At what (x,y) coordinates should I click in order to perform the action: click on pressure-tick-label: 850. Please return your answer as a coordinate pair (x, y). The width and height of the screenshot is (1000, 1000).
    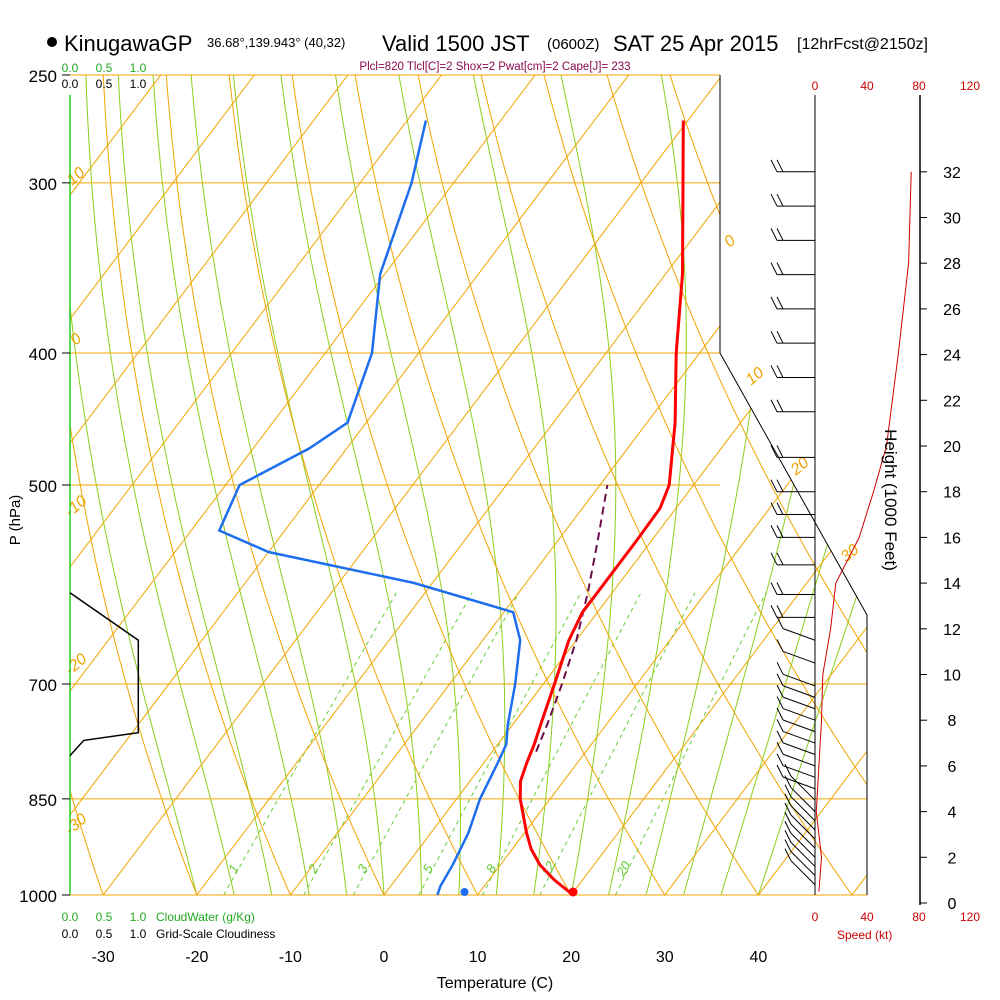
    Looking at the image, I should click on (43, 800).